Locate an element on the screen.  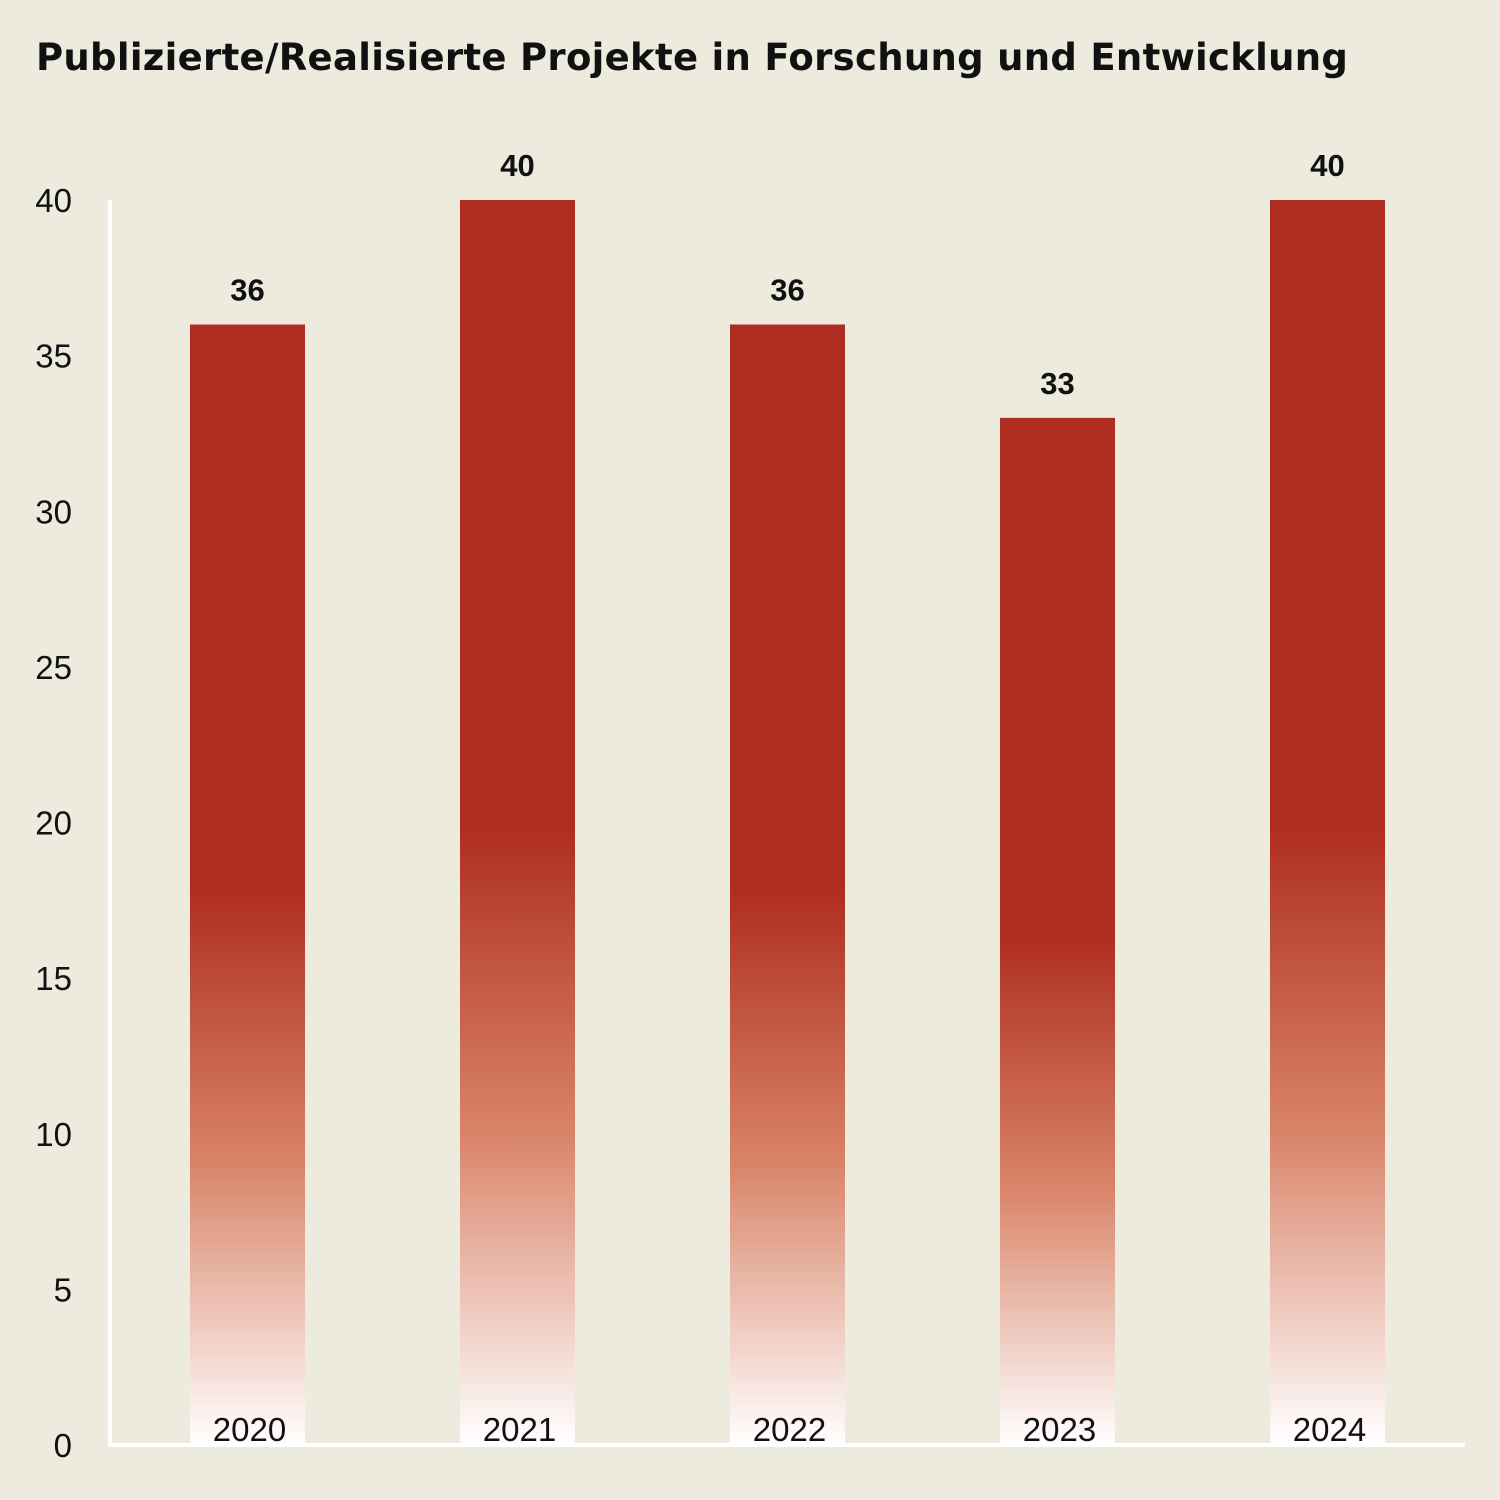
bar-2022 is located at coordinates (787, 884).